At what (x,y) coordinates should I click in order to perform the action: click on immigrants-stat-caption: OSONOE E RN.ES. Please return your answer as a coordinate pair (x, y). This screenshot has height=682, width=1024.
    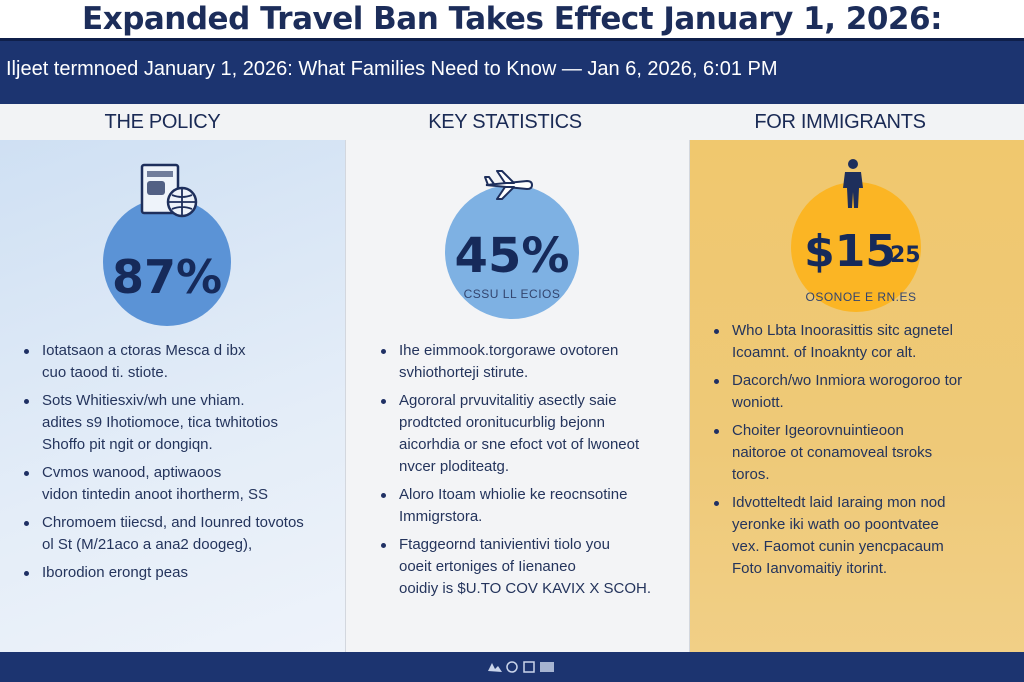
    Looking at the image, I should click on (861, 297).